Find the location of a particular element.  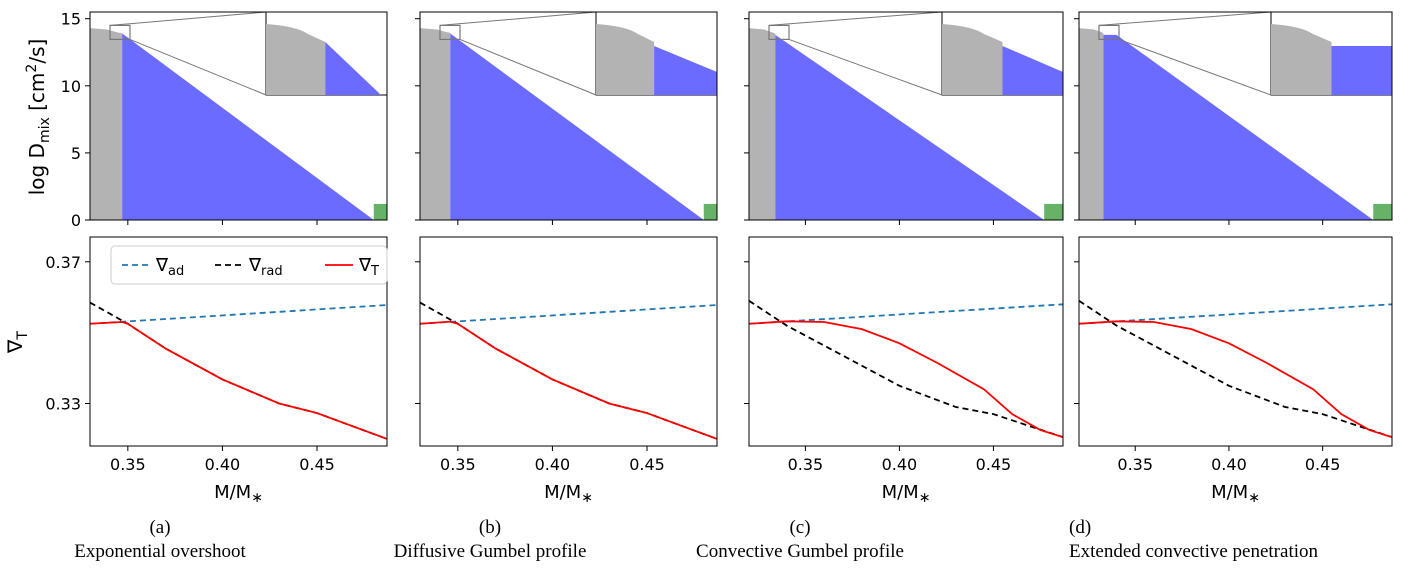

top-plot-area-d is located at coordinates (1235, 116).